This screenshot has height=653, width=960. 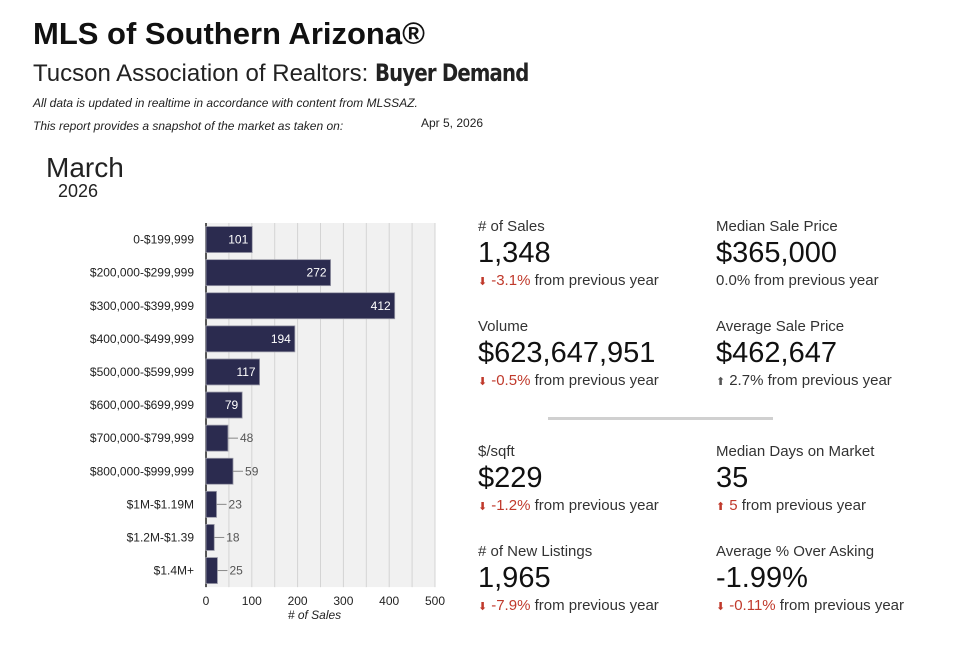 I want to click on year-label: 2026, so click(x=78, y=191).